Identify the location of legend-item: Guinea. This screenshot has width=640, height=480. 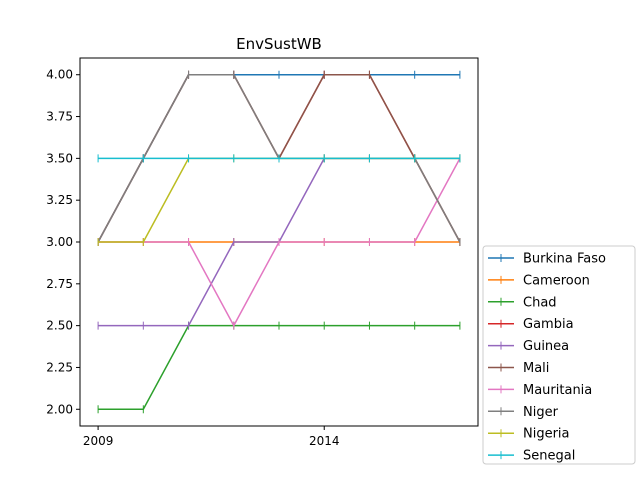
(528, 346).